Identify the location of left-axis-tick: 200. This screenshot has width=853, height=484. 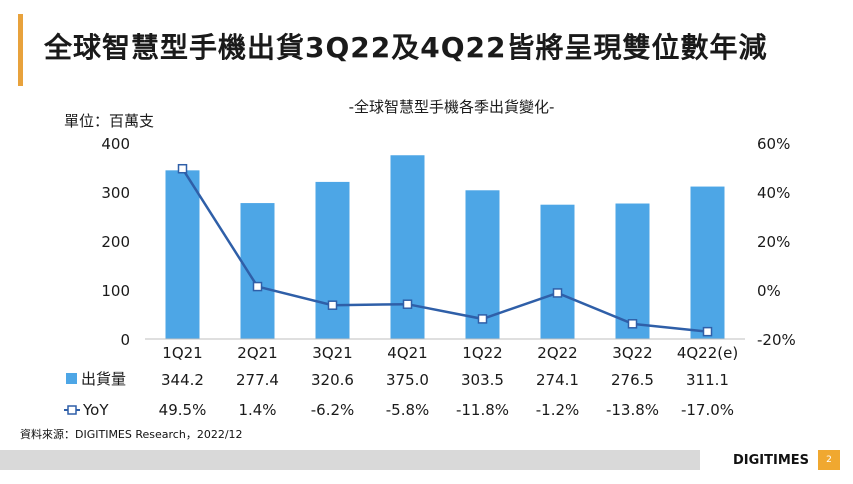
(115, 242).